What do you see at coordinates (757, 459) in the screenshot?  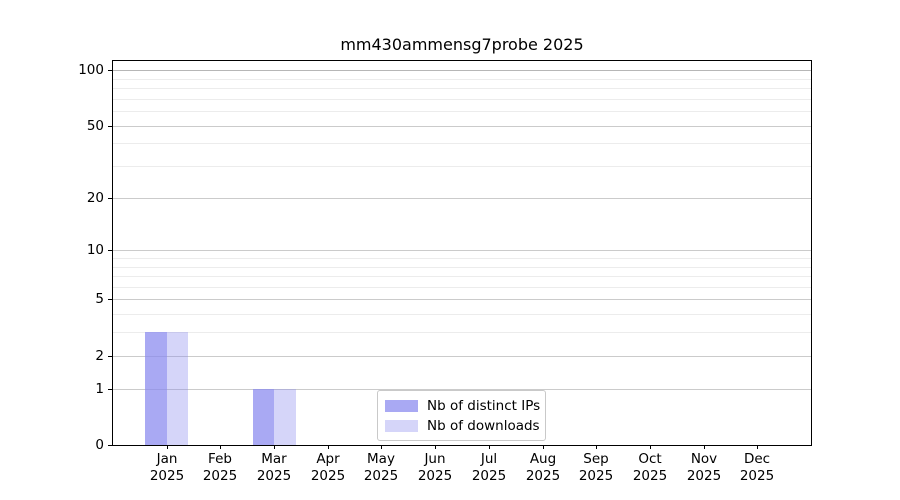 I see `x-tick-month: Dec` at bounding box center [757, 459].